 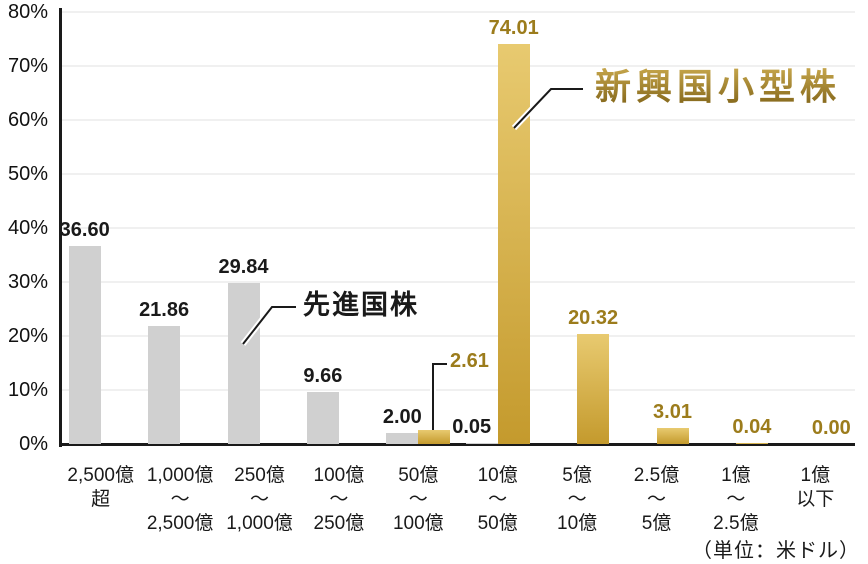 What do you see at coordinates (593, 318) in the screenshot?
I see `bar-value-label-emerging-small-6: 20.32` at bounding box center [593, 318].